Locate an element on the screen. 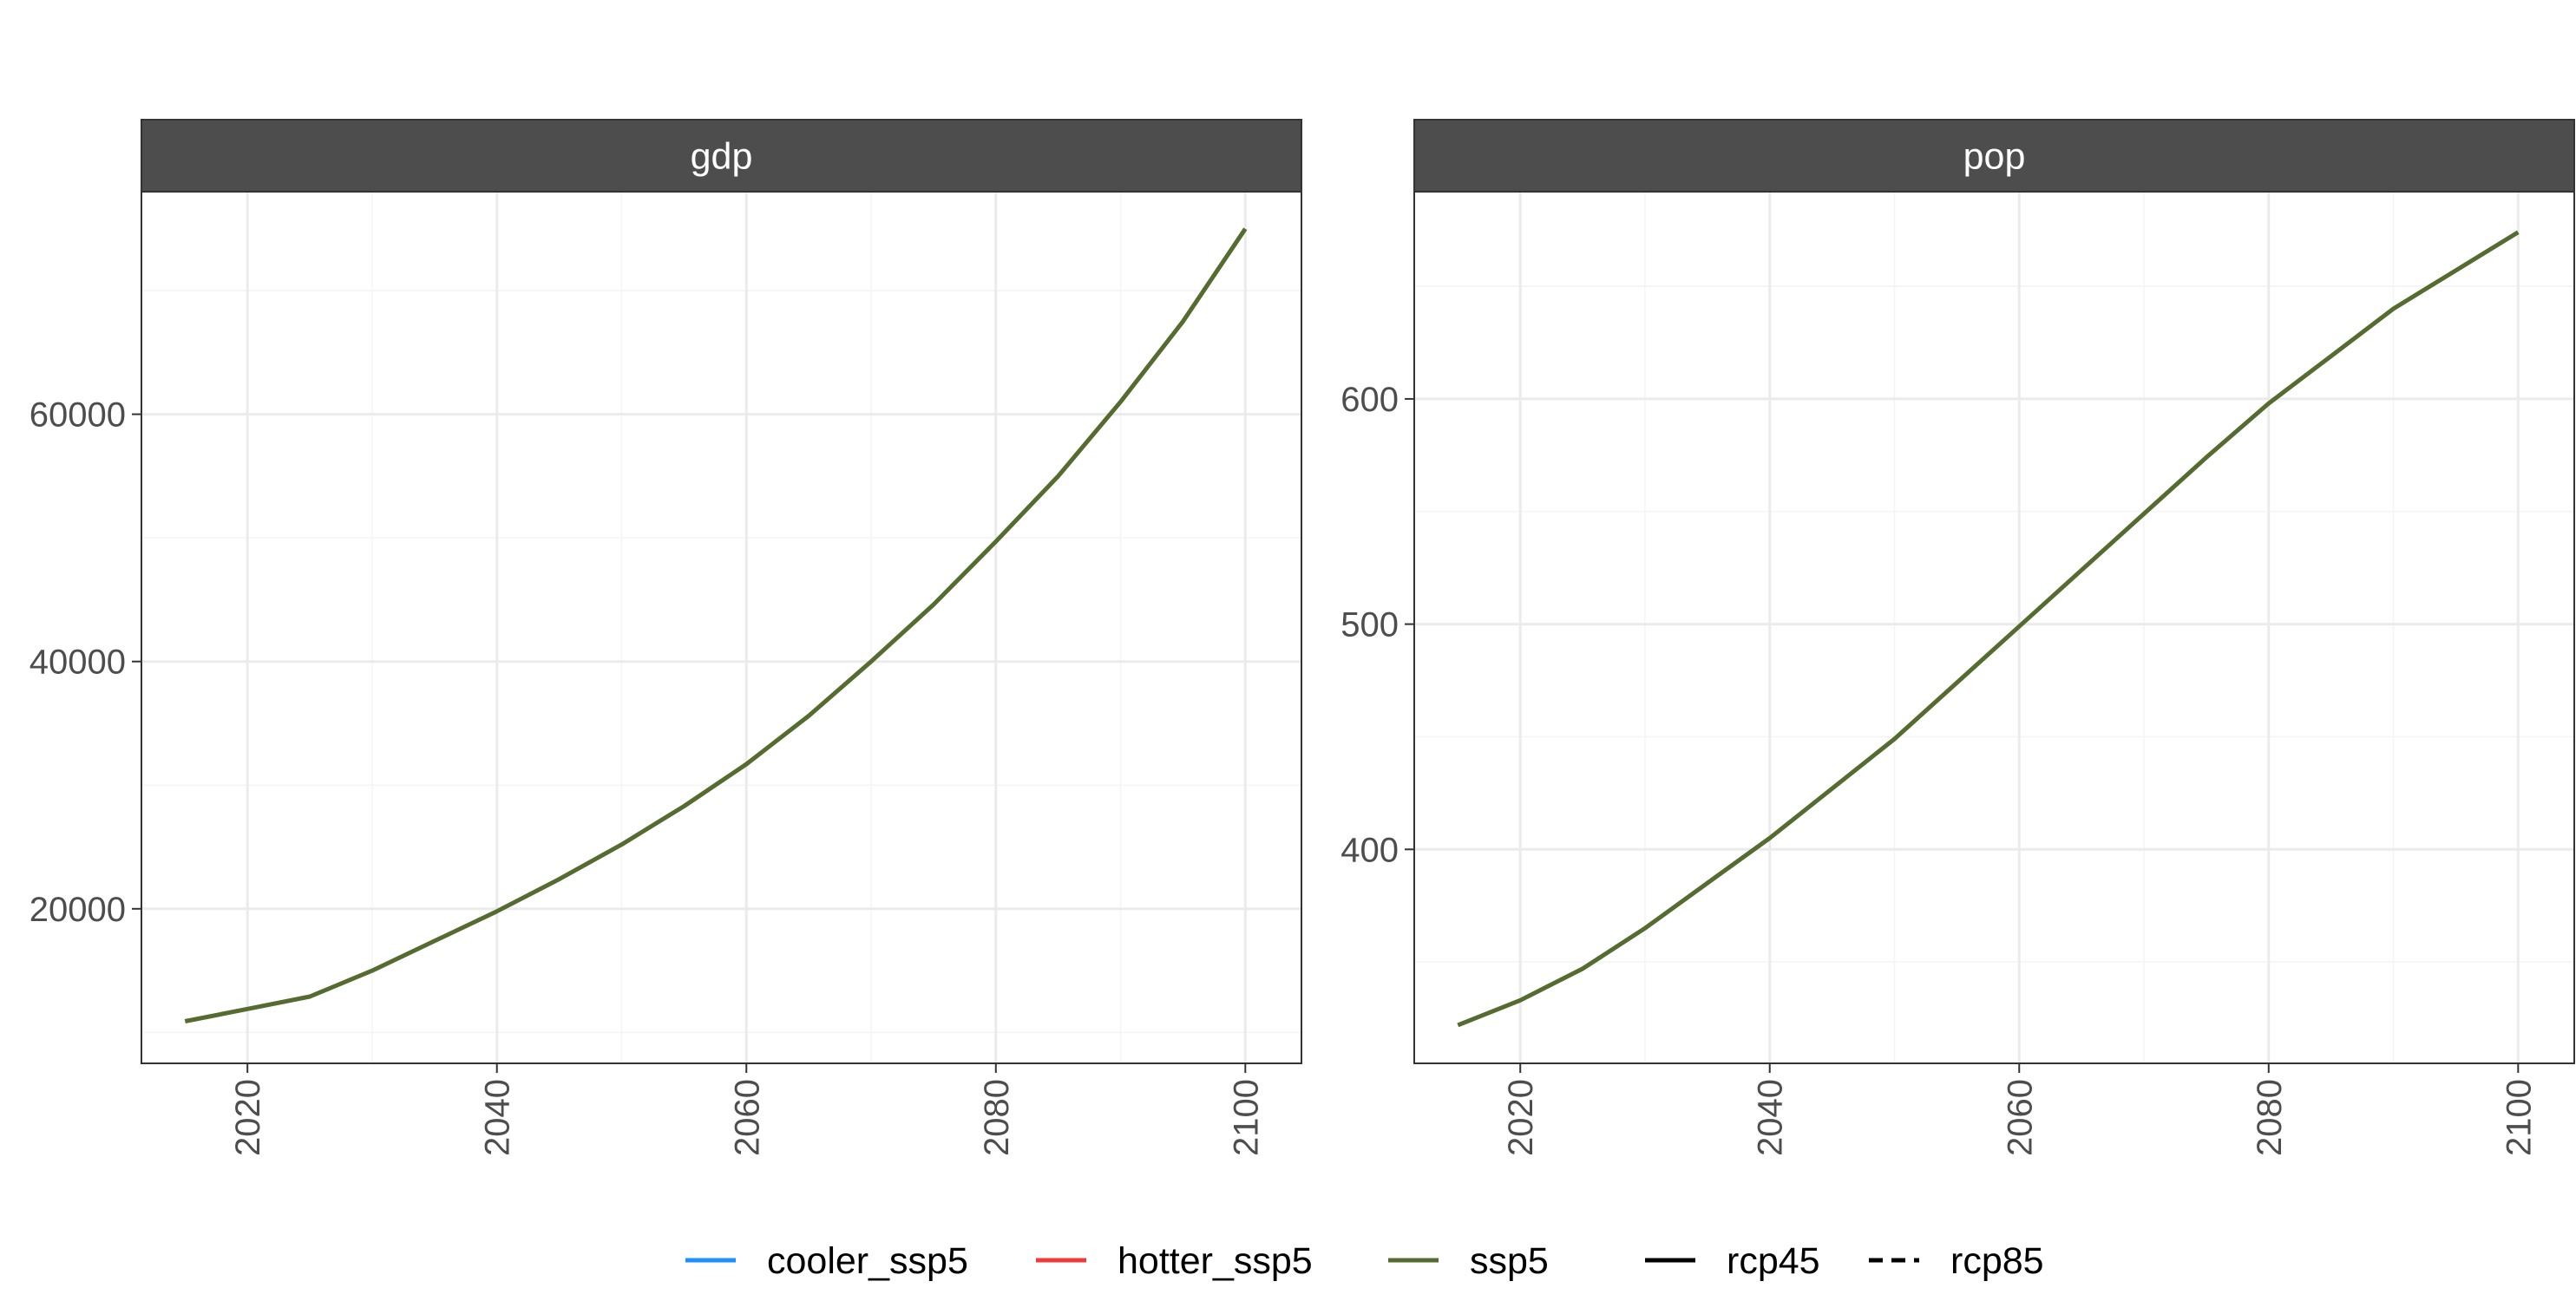 The width and height of the screenshot is (2576, 1301). legend: cooler_ssp5 hotter_ssp5 ssp5 rcp45 rcp85 is located at coordinates (1364, 1261).